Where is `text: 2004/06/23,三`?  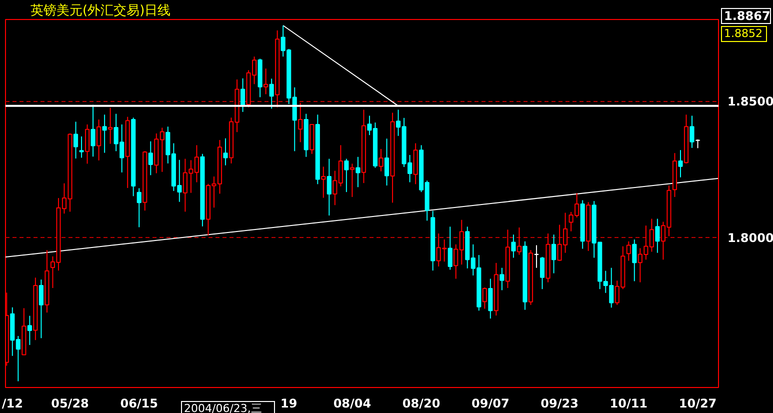 text: 2004/06/23,三 is located at coordinates (223, 407).